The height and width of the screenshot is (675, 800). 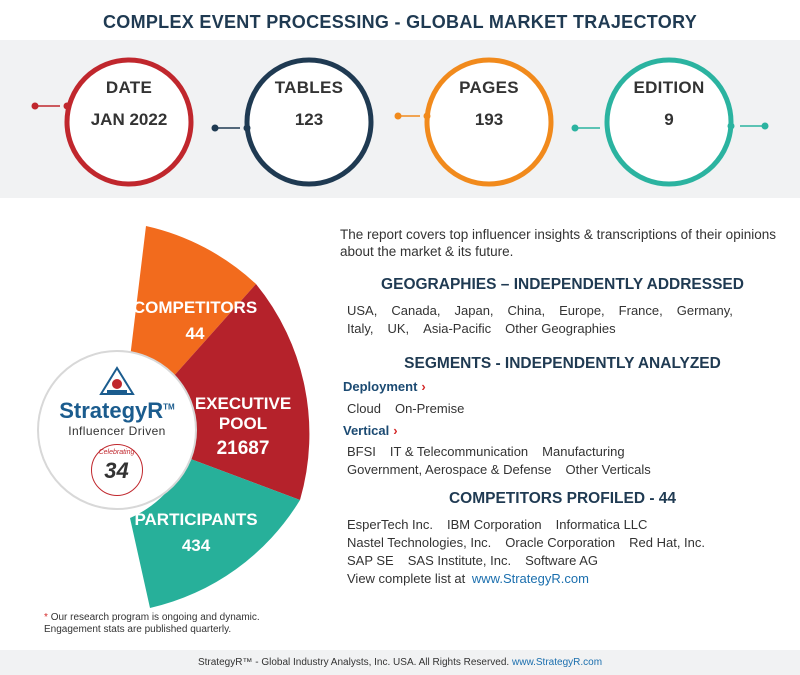 What do you see at coordinates (370, 560) in the screenshot?
I see `competitor-item: SAP SE` at bounding box center [370, 560].